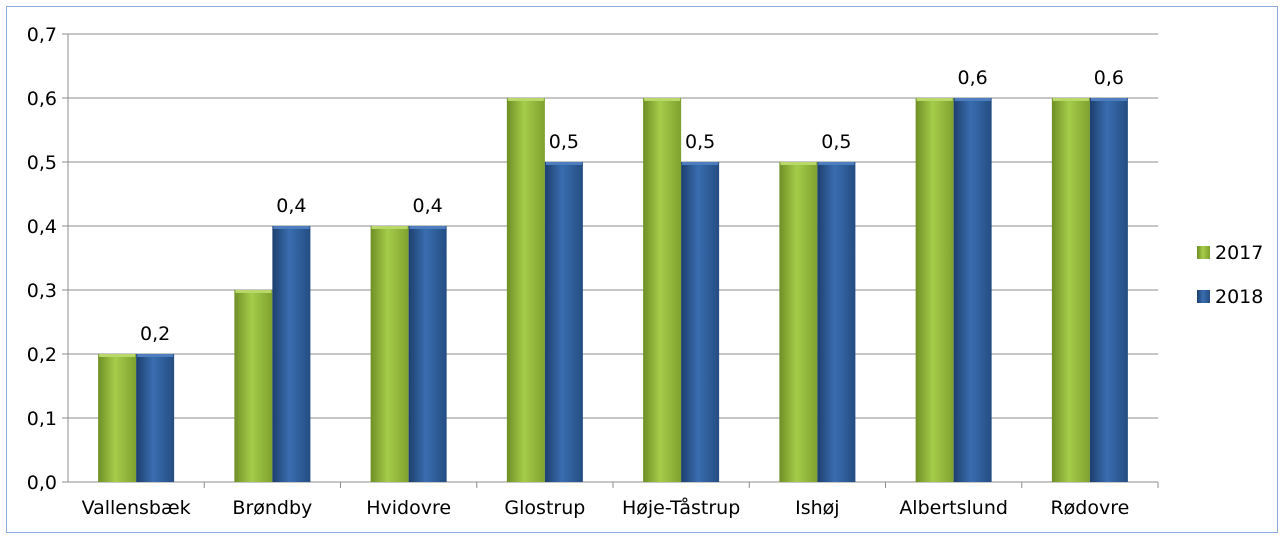  What do you see at coordinates (42, 227) in the screenshot?
I see `y-tick-label: 0,4` at bounding box center [42, 227].